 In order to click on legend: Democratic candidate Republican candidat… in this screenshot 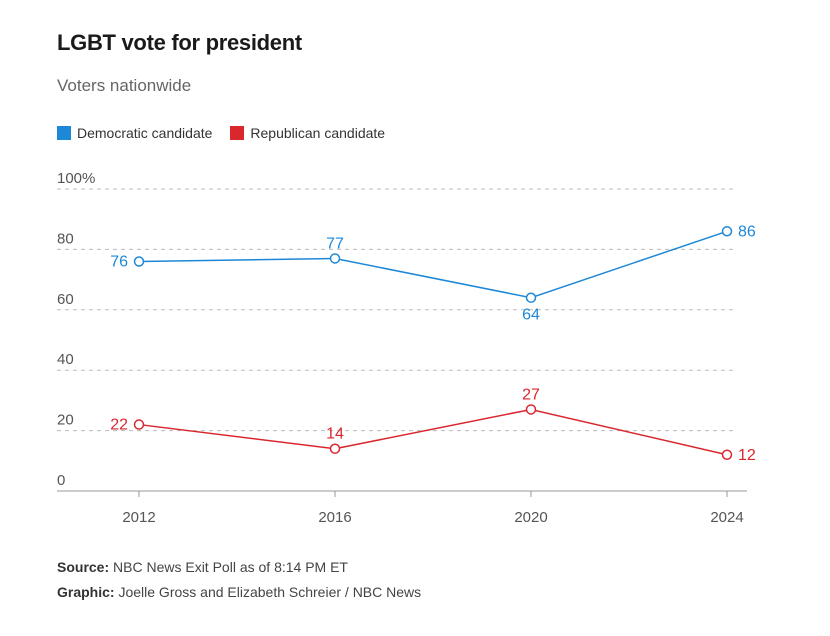, I will do `click(221, 133)`.